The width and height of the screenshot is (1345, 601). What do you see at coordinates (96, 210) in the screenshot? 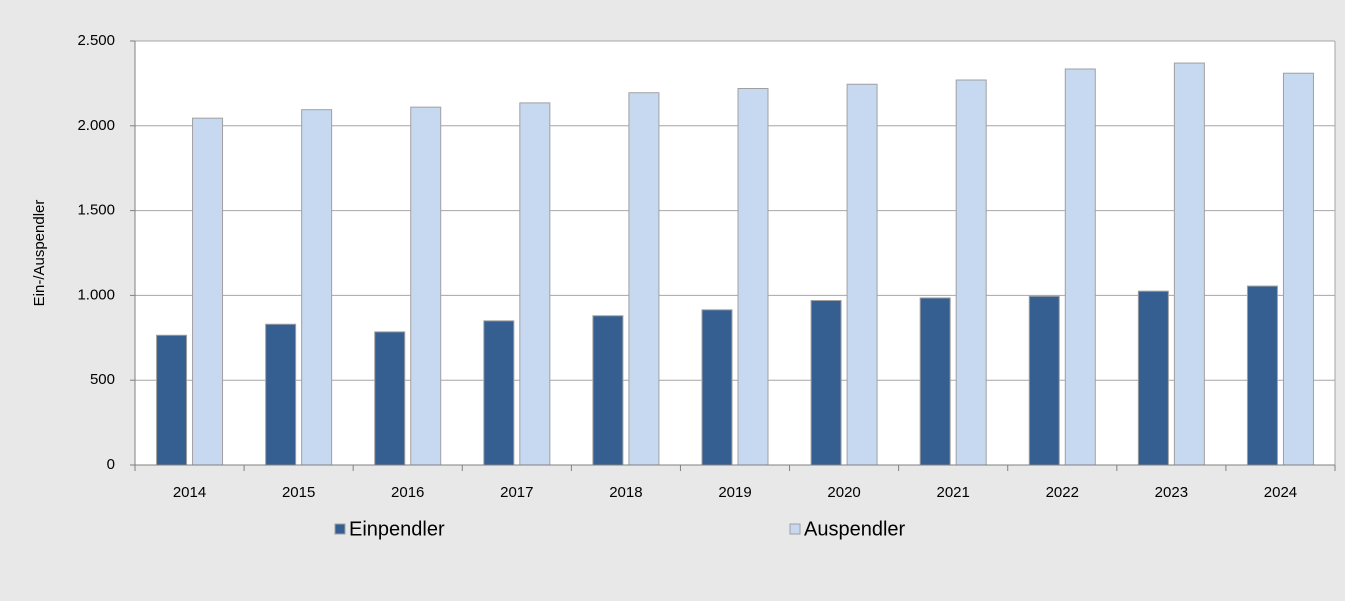
I see `y-tick-label: 1.500` at bounding box center [96, 210].